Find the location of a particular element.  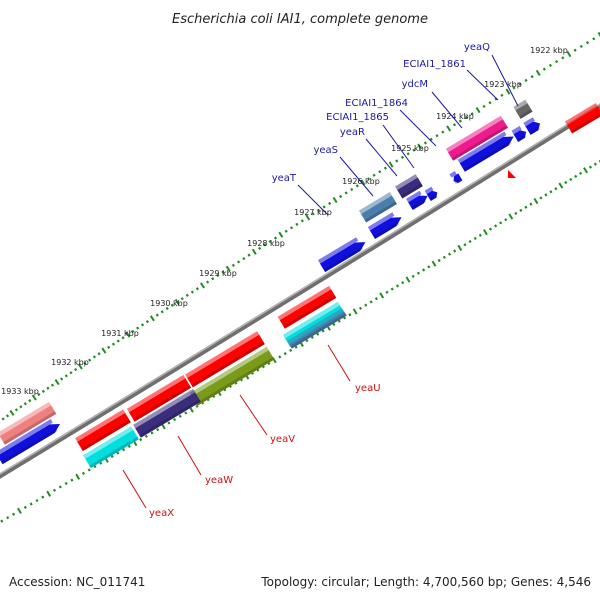

gene-yeaU-shade is located at coordinates (317, 328).